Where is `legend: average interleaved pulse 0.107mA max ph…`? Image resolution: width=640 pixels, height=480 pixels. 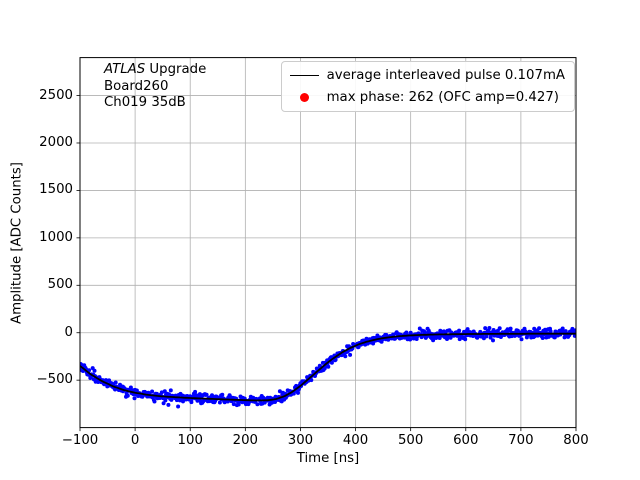 legend: average interleaved pulse 0.107mA max ph… is located at coordinates (427, 86).